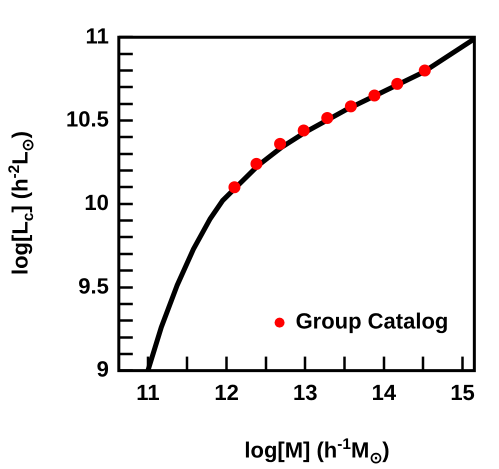 This screenshot has height=469, width=499. I want to click on x-axis-title: log[M] (h$^{-1}$M$_{⊙}$), so click(317, 452).